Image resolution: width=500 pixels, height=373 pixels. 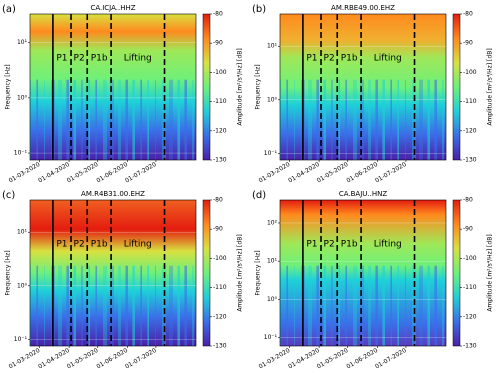 What do you see at coordinates (470, 101) in the screenshot?
I see `colorbar-tick-label: -110` at bounding box center [470, 101].